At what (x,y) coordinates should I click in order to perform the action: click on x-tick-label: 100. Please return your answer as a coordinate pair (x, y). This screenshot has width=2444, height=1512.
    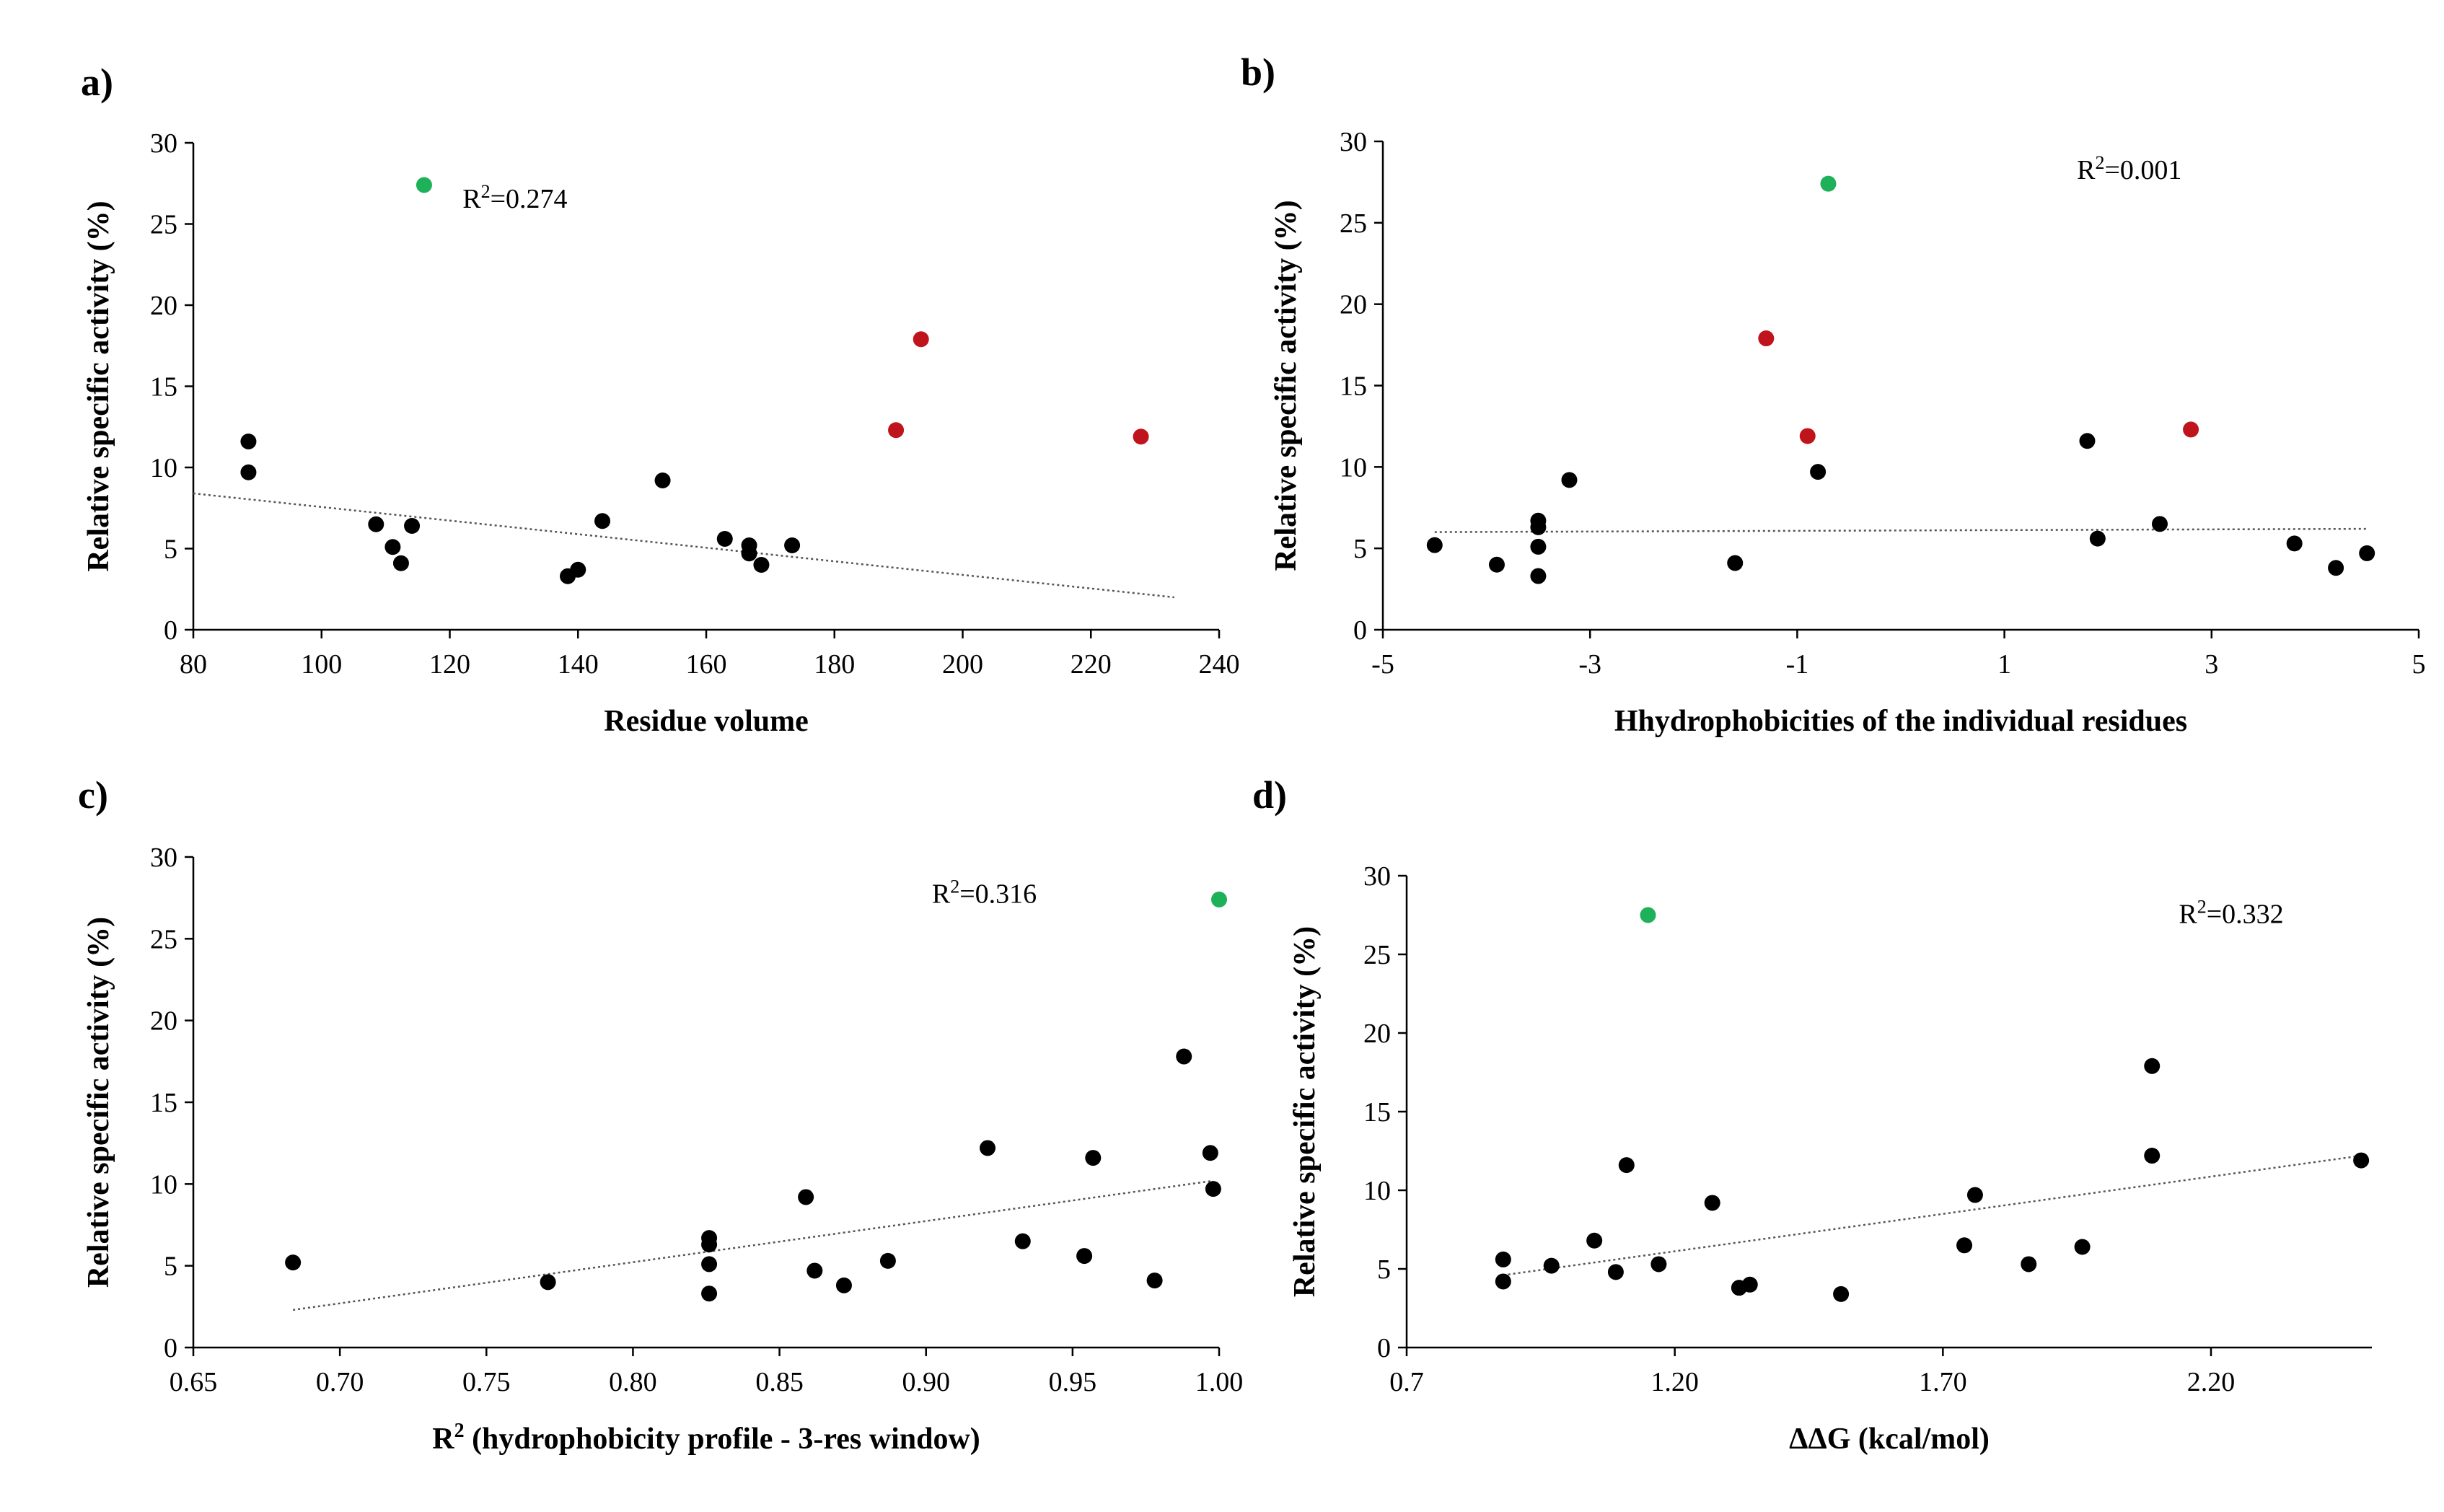
    Looking at the image, I should click on (321, 665).